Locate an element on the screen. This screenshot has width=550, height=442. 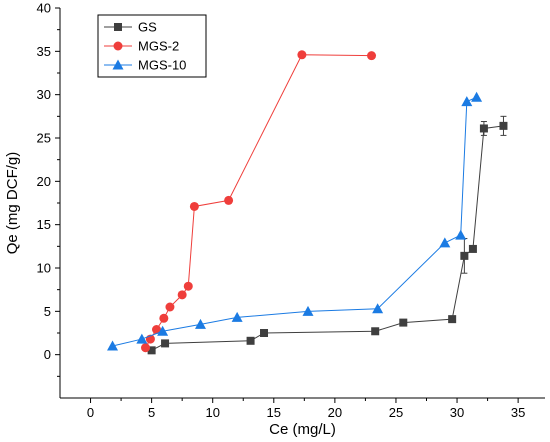
legend: GS MGS-2 MGS-10 is located at coordinates (152, 46).